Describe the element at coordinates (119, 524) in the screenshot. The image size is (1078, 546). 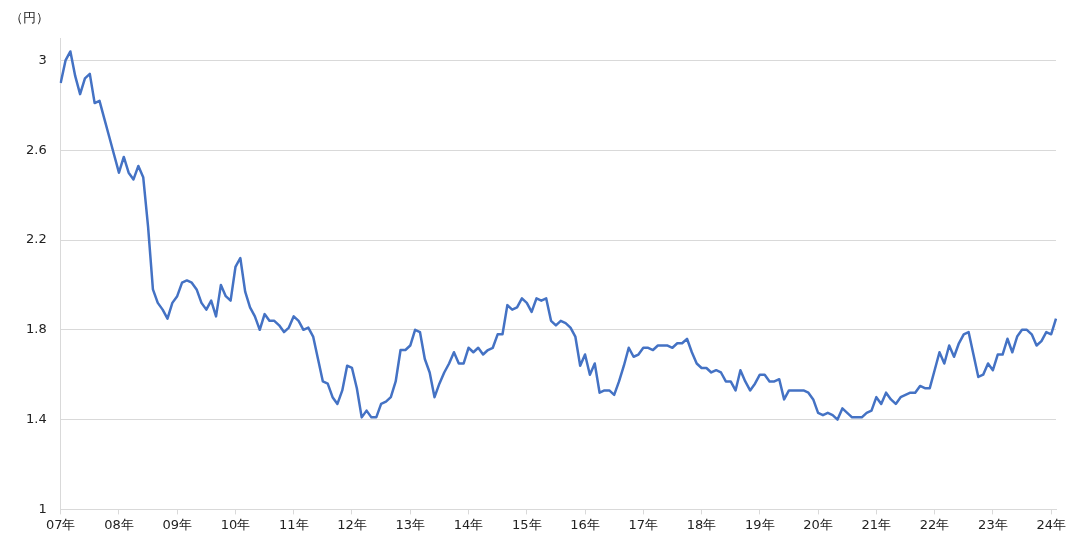
I see `x-tick-label: 08年` at that location.